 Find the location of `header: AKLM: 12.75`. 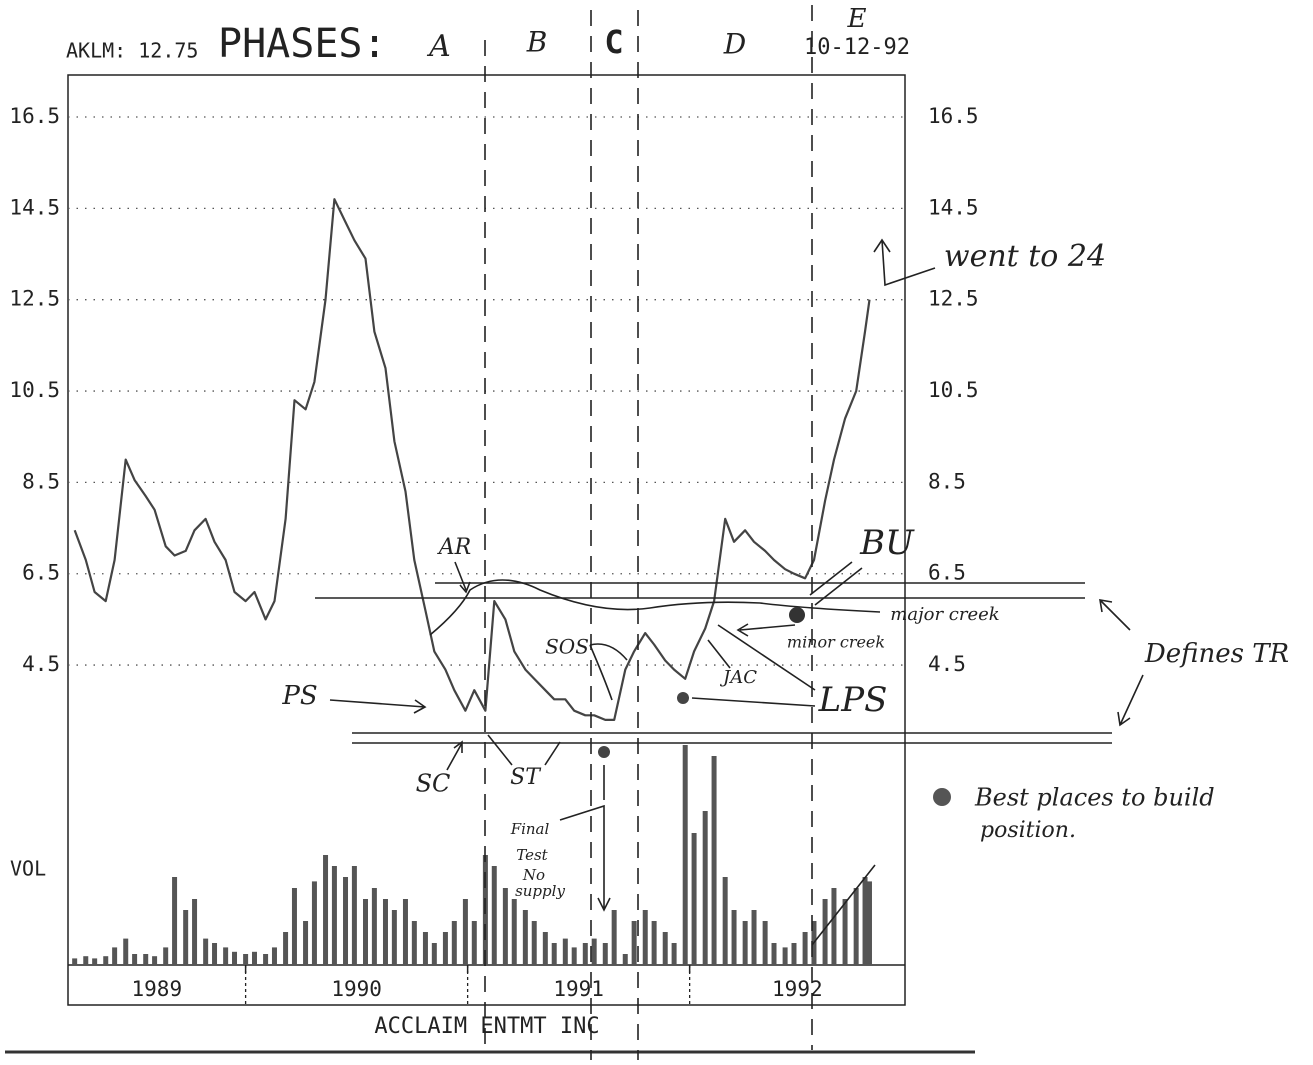

header: AKLM: 12.75 is located at coordinates (132, 51).